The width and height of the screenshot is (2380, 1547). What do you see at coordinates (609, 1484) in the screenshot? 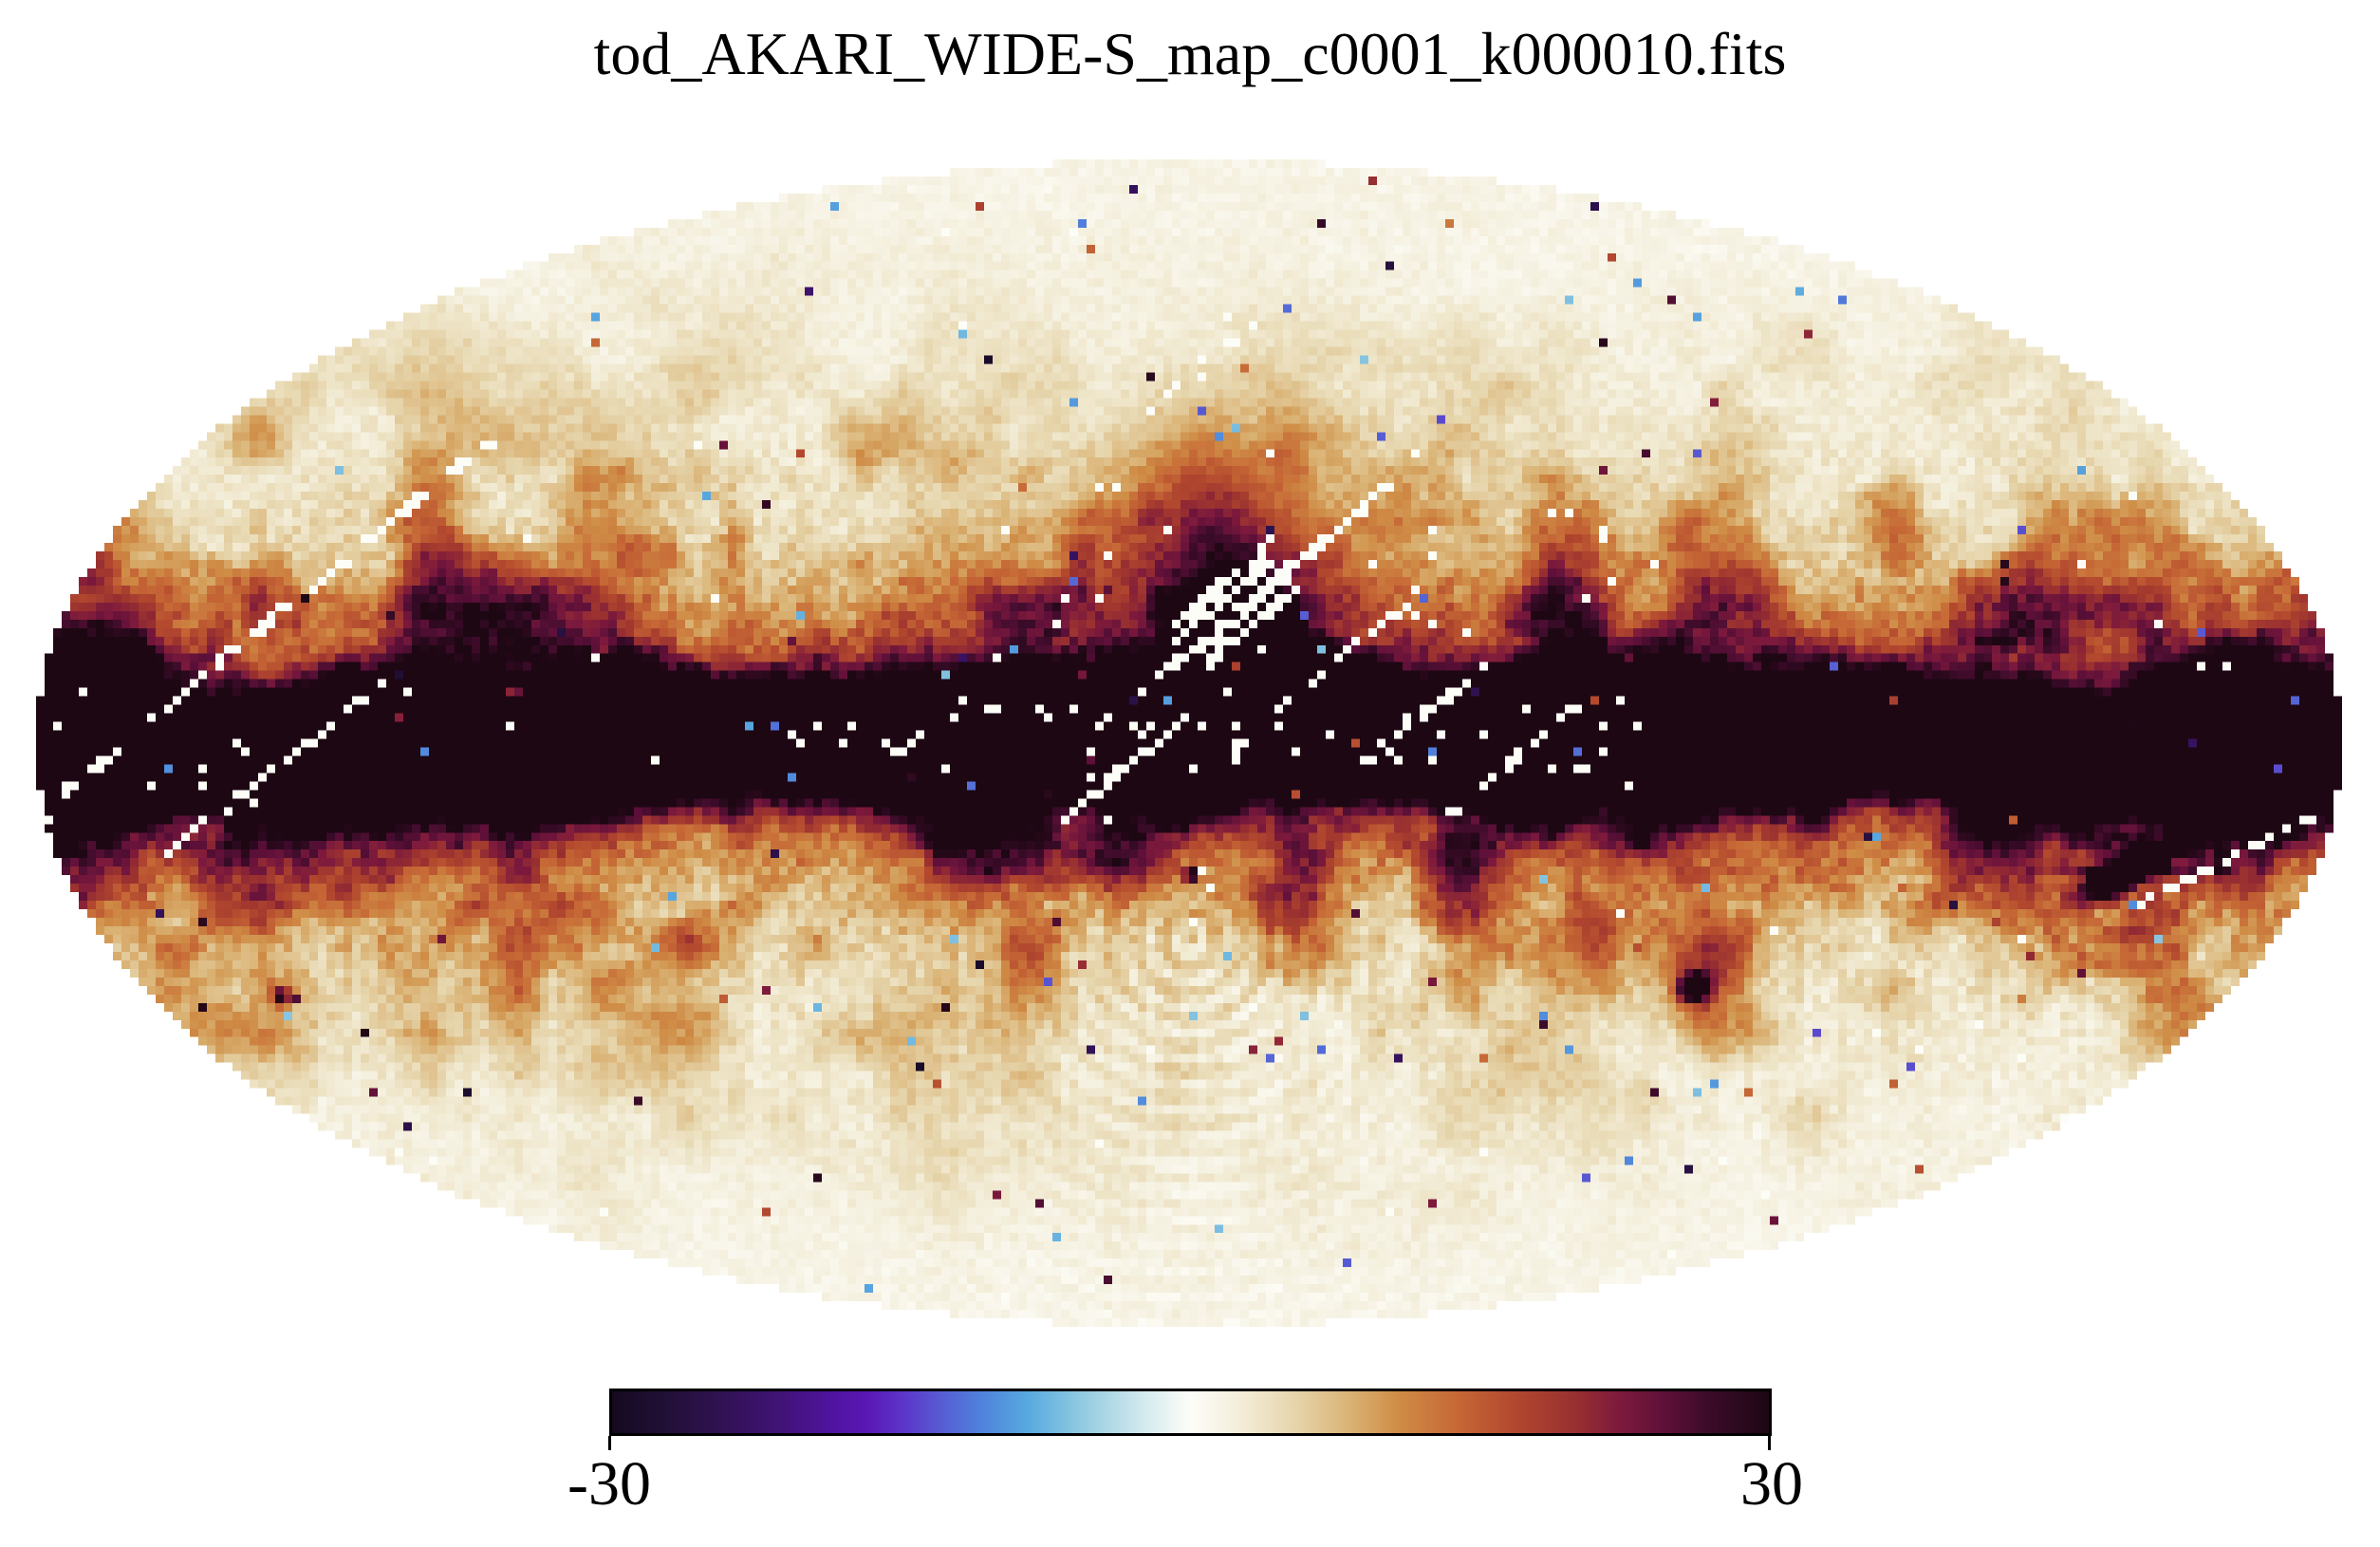
I see `colorbar-tick-label-min: -30` at bounding box center [609, 1484].